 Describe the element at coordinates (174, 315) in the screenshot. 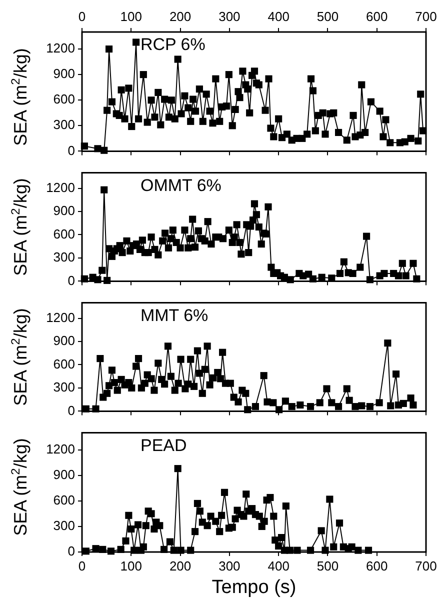

I see `annotation: MMT 6%` at that location.